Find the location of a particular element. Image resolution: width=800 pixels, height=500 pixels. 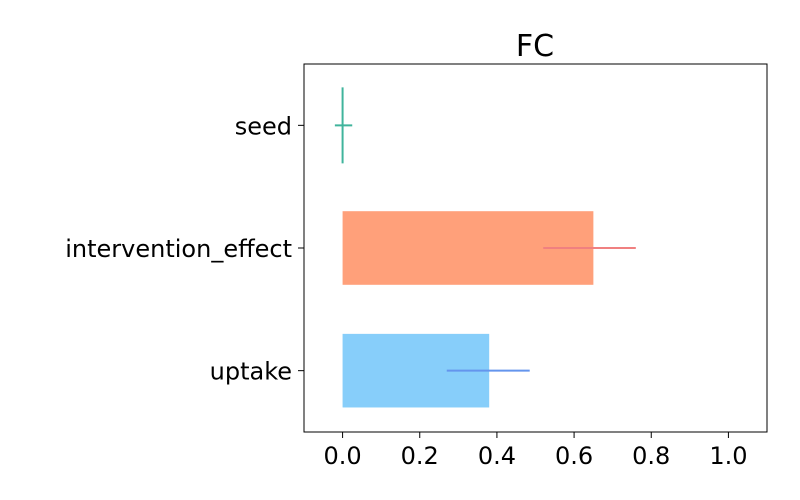

y-tick-label: intervention_effect is located at coordinates (178, 249).